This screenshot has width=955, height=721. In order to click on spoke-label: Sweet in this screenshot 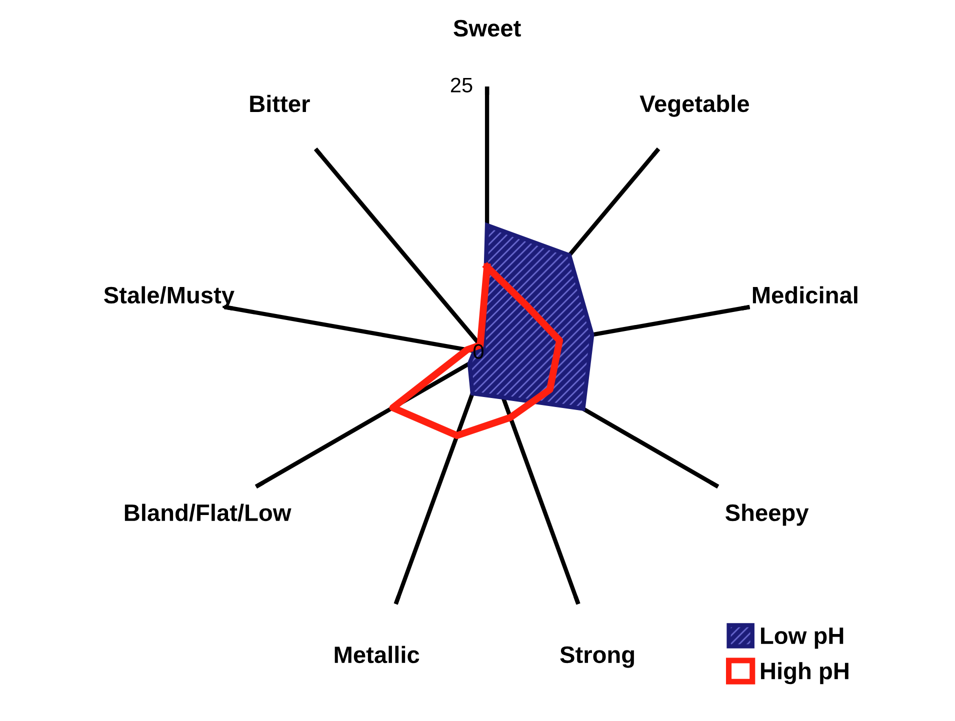, I will do `click(487, 28)`.